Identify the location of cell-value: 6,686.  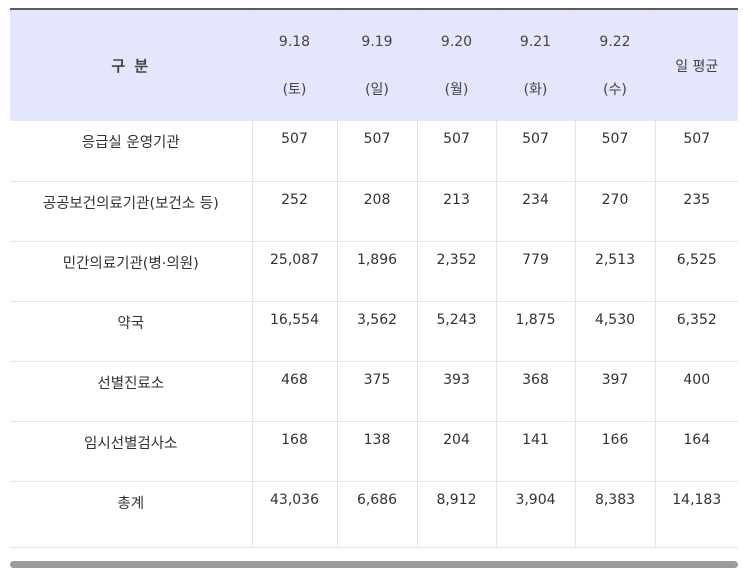
(377, 514).